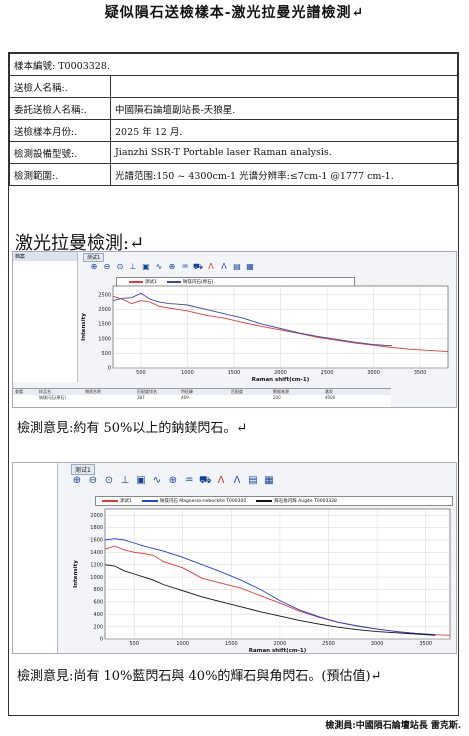 This screenshot has width=469, height=736. Describe the element at coordinates (98, 627) in the screenshot. I see `y-tick-label: 200` at that location.